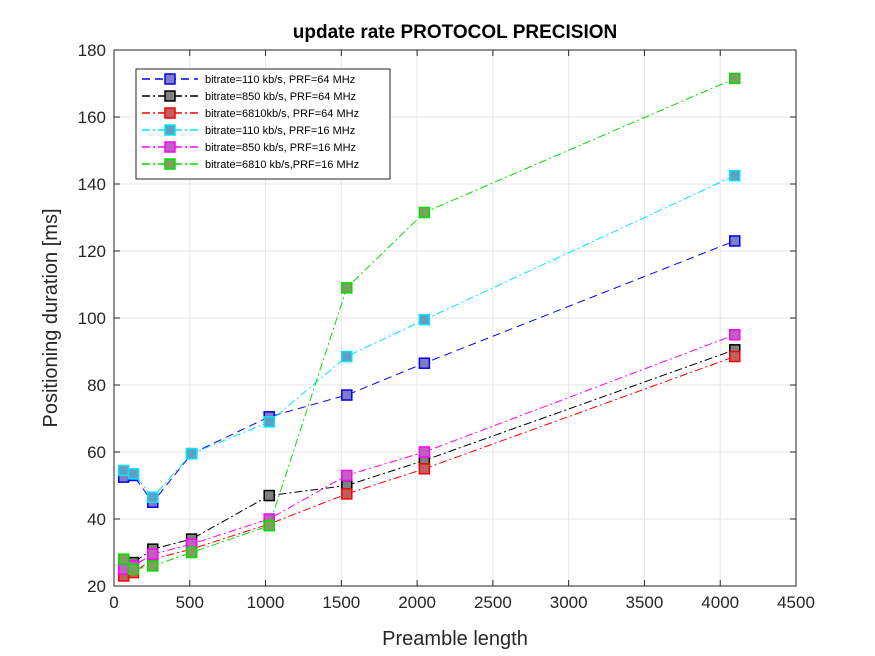 The width and height of the screenshot is (875, 656). I want to click on legend-label: bitrate=850 kb/s, PRF=16 MHz, so click(280, 148).